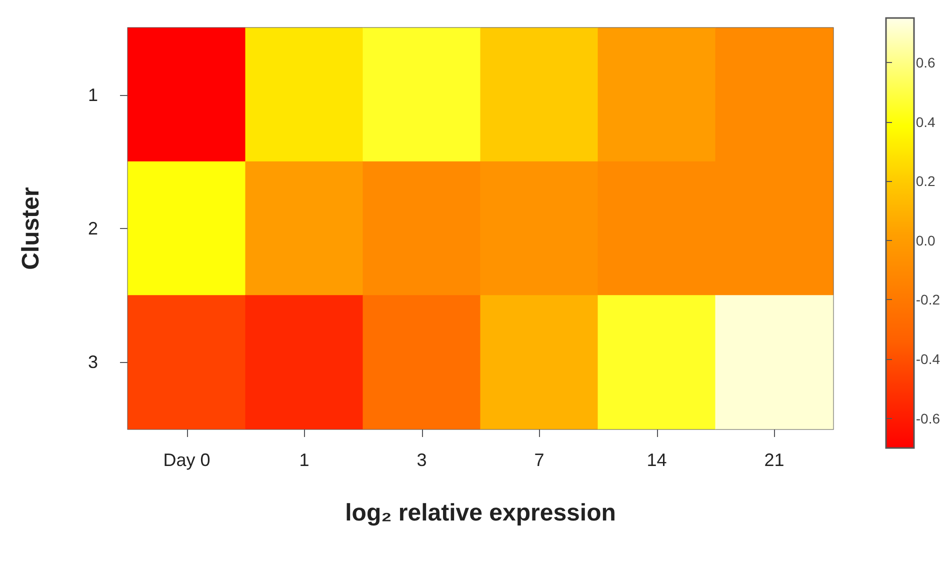  Describe the element at coordinates (928, 300) in the screenshot. I see `color-bar-label: -0.2` at that location.